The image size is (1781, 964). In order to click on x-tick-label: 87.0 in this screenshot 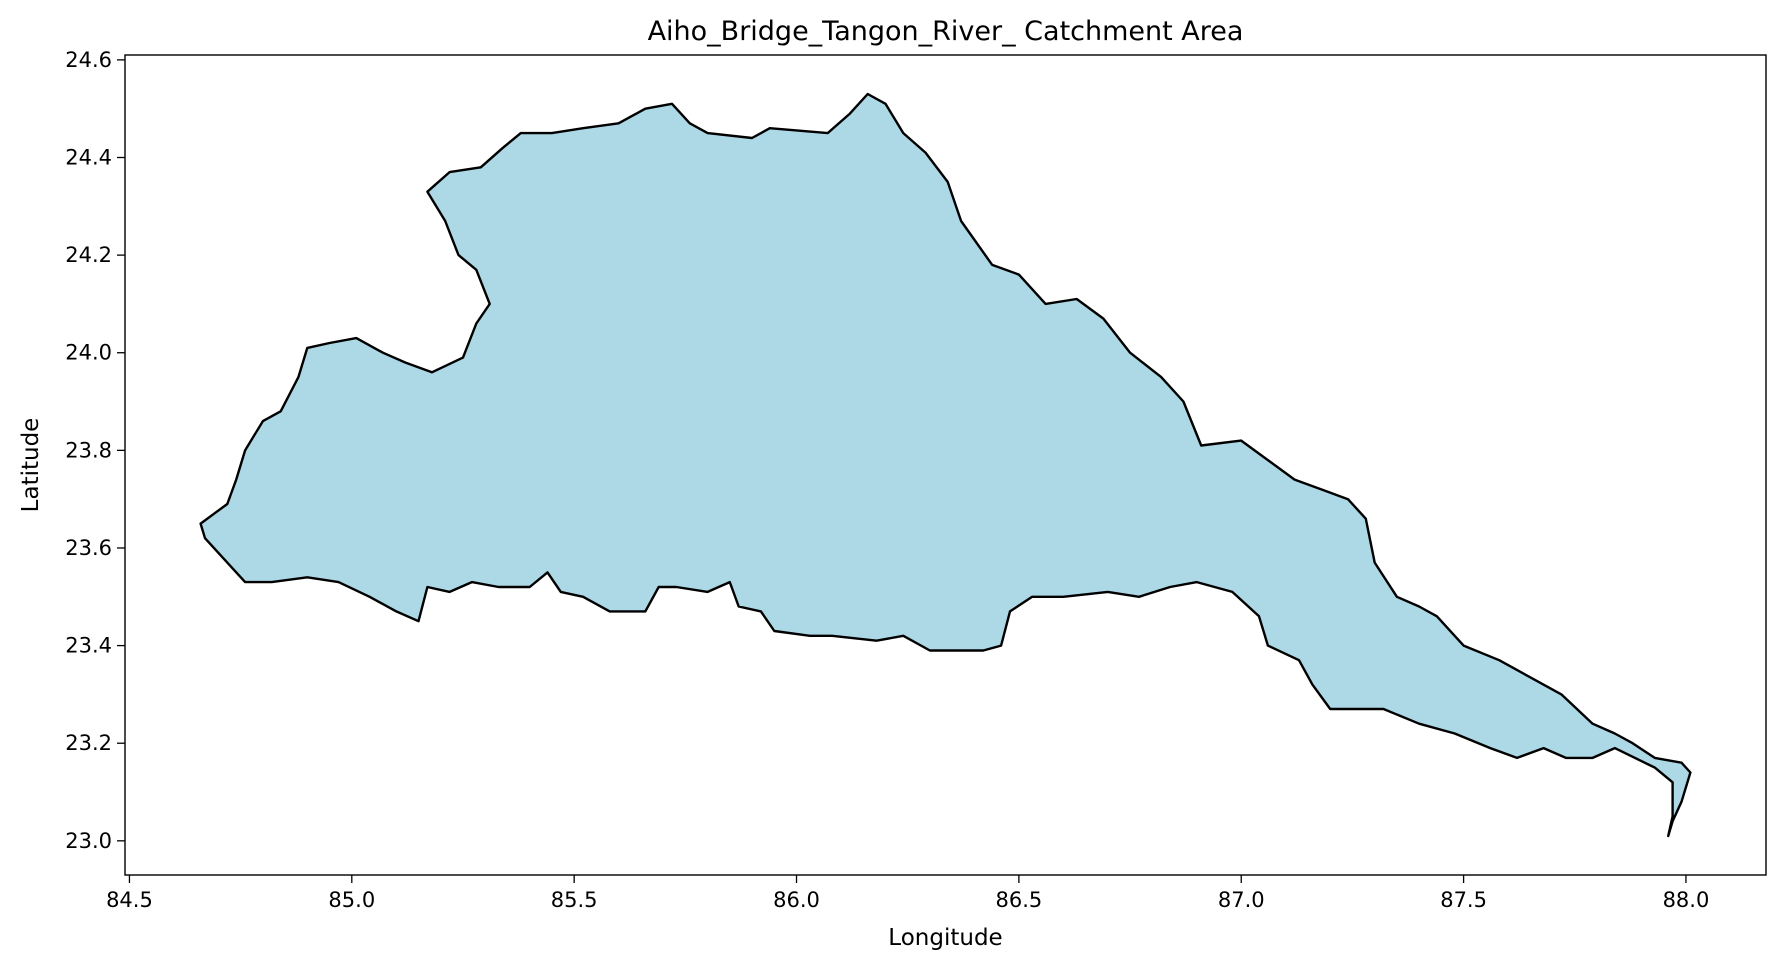, I will do `click(1241, 900)`.